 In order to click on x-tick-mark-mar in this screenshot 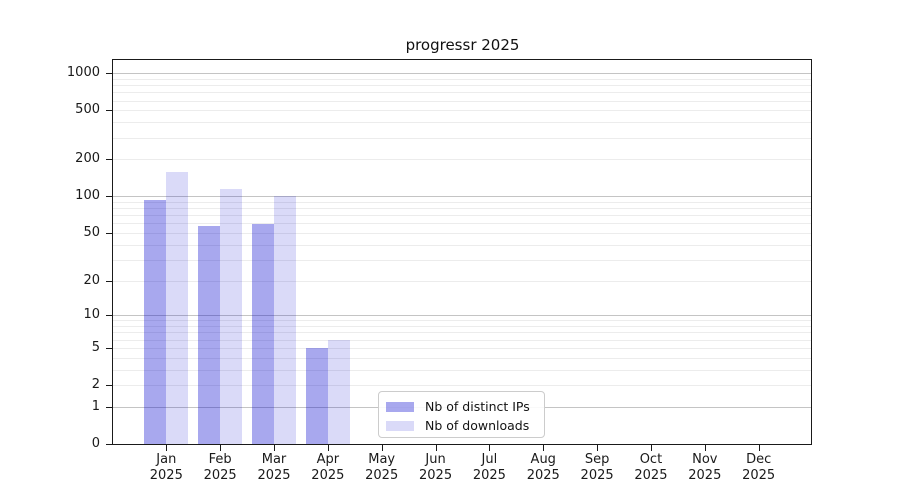, I will do `click(274, 448)`.